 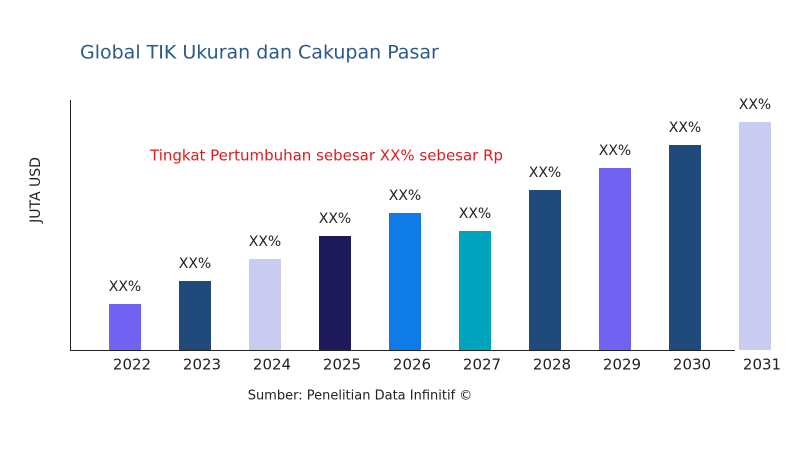 What do you see at coordinates (36, 190) in the screenshot?
I see `y-axis-label: JUTA USD` at bounding box center [36, 190].